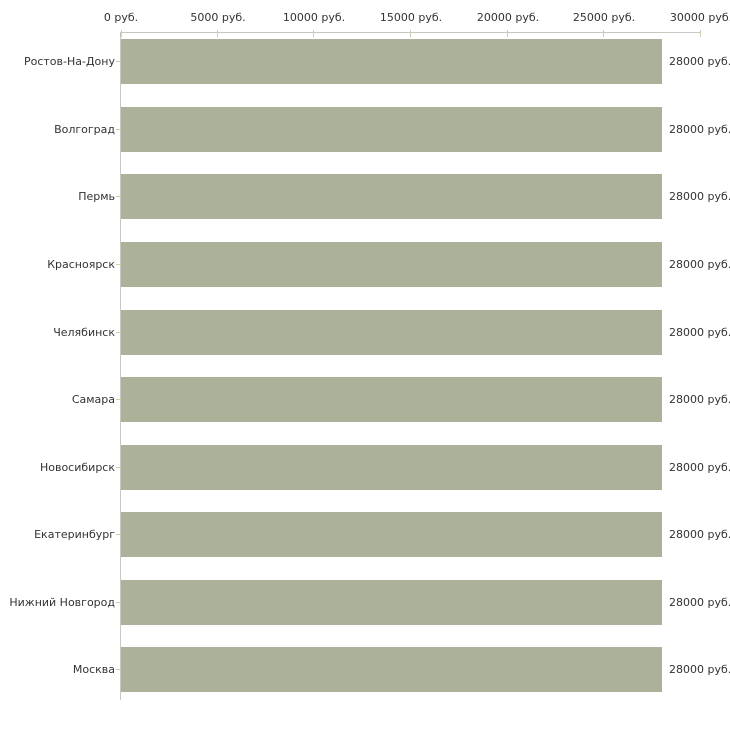  What do you see at coordinates (93, 669) in the screenshot?
I see `category-label: Москва` at bounding box center [93, 669].